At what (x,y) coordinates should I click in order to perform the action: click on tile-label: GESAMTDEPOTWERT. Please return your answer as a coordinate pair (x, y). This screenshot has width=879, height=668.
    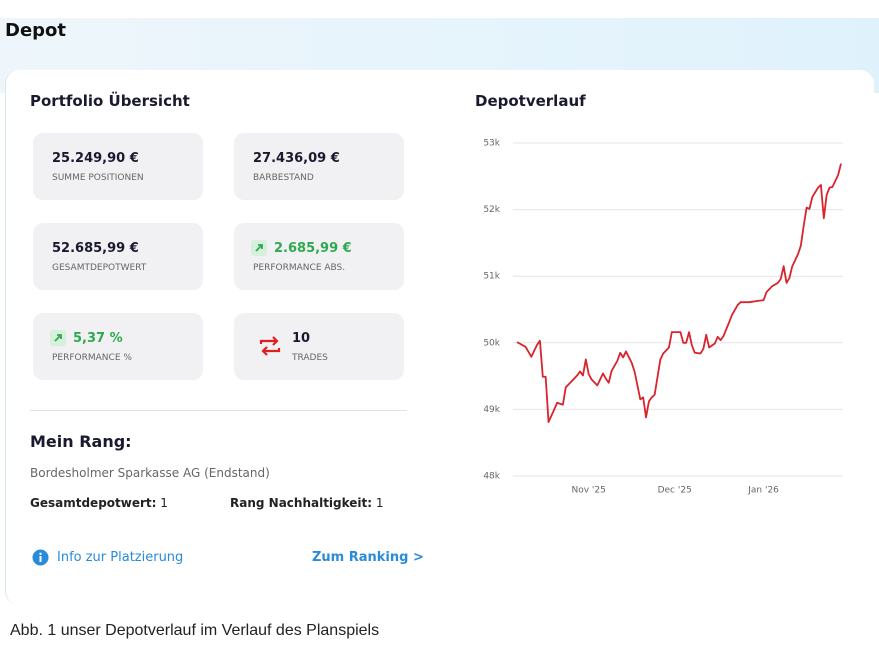
    Looking at the image, I should click on (99, 268).